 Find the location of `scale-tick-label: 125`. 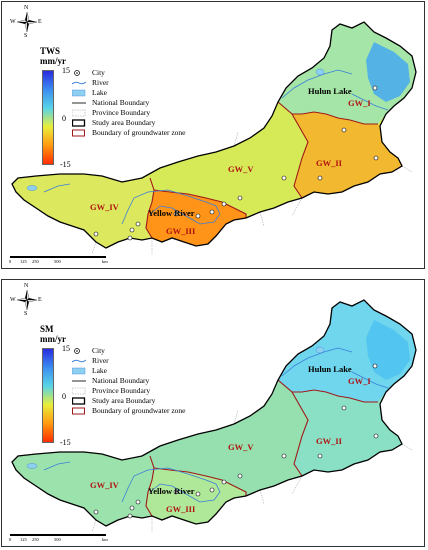

scale-tick-label: 125 is located at coordinates (23, 539).